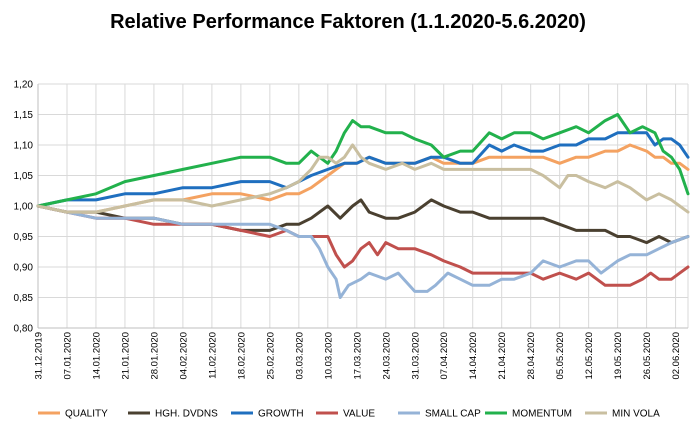 Image resolution: width=696 pixels, height=439 pixels. I want to click on x-tick-label: 04.02.2020, so click(183, 356).